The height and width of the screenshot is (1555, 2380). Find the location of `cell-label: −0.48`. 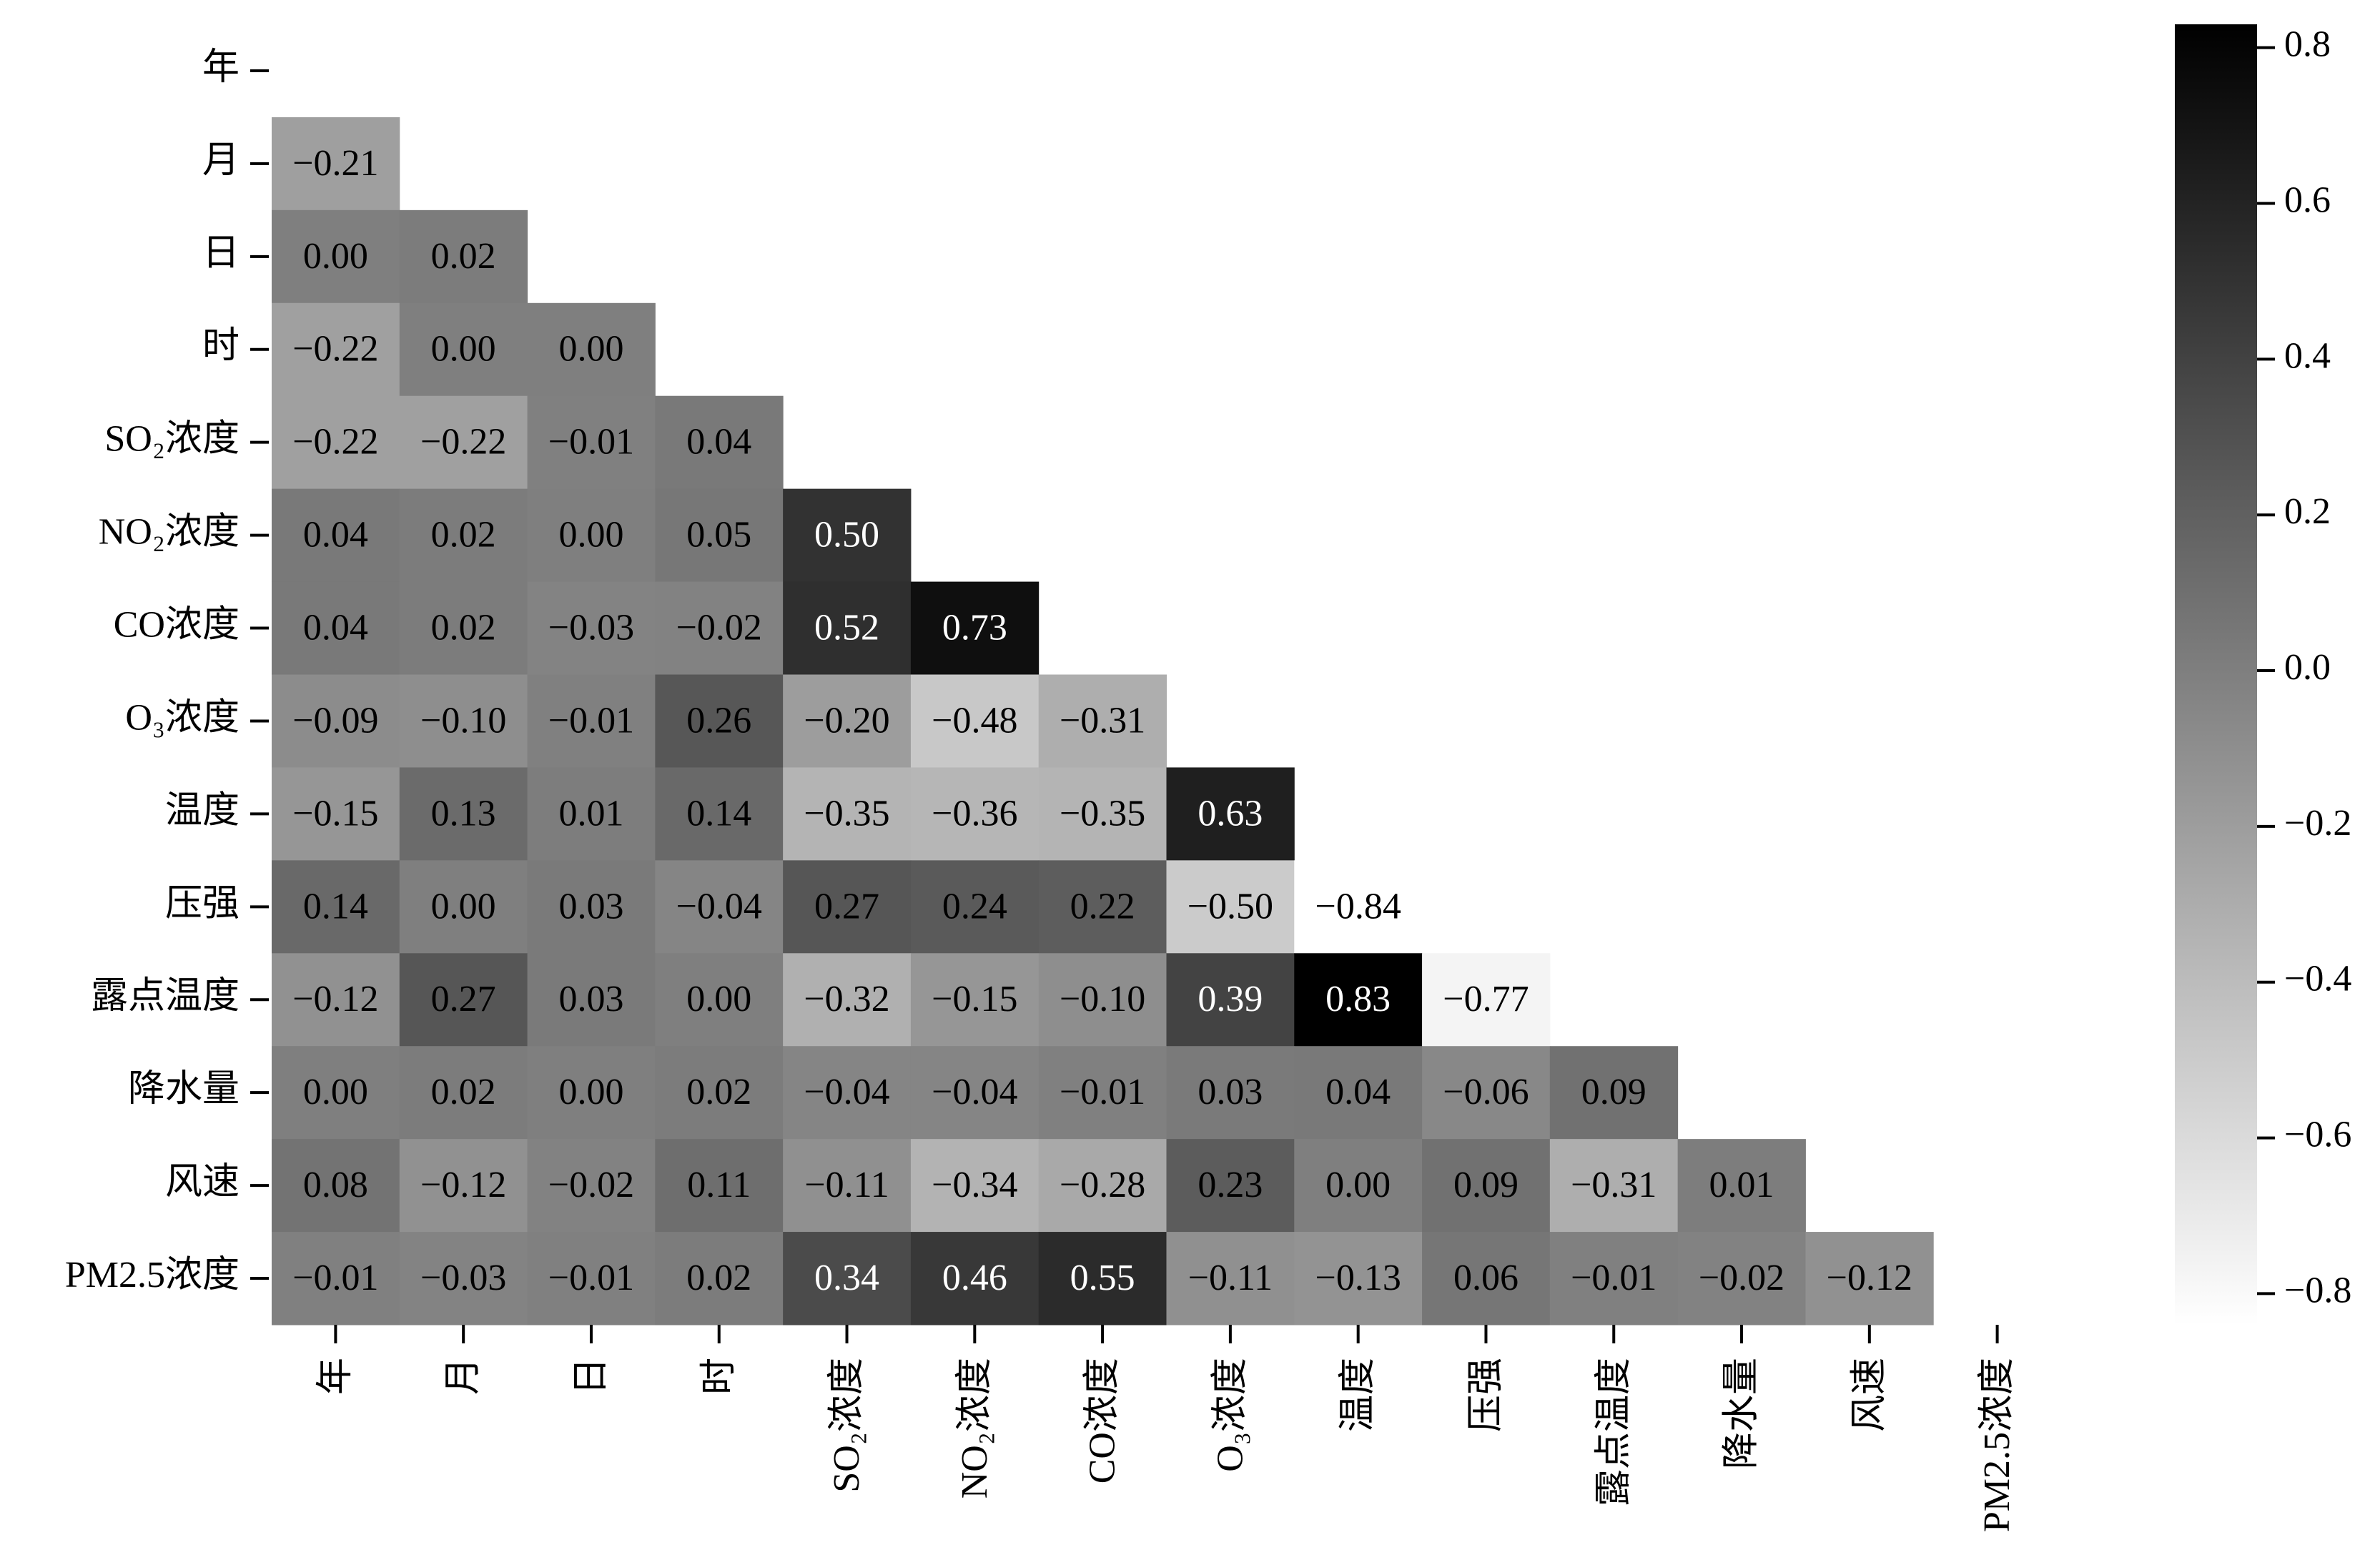

cell-label: −0.48 is located at coordinates (974, 720).